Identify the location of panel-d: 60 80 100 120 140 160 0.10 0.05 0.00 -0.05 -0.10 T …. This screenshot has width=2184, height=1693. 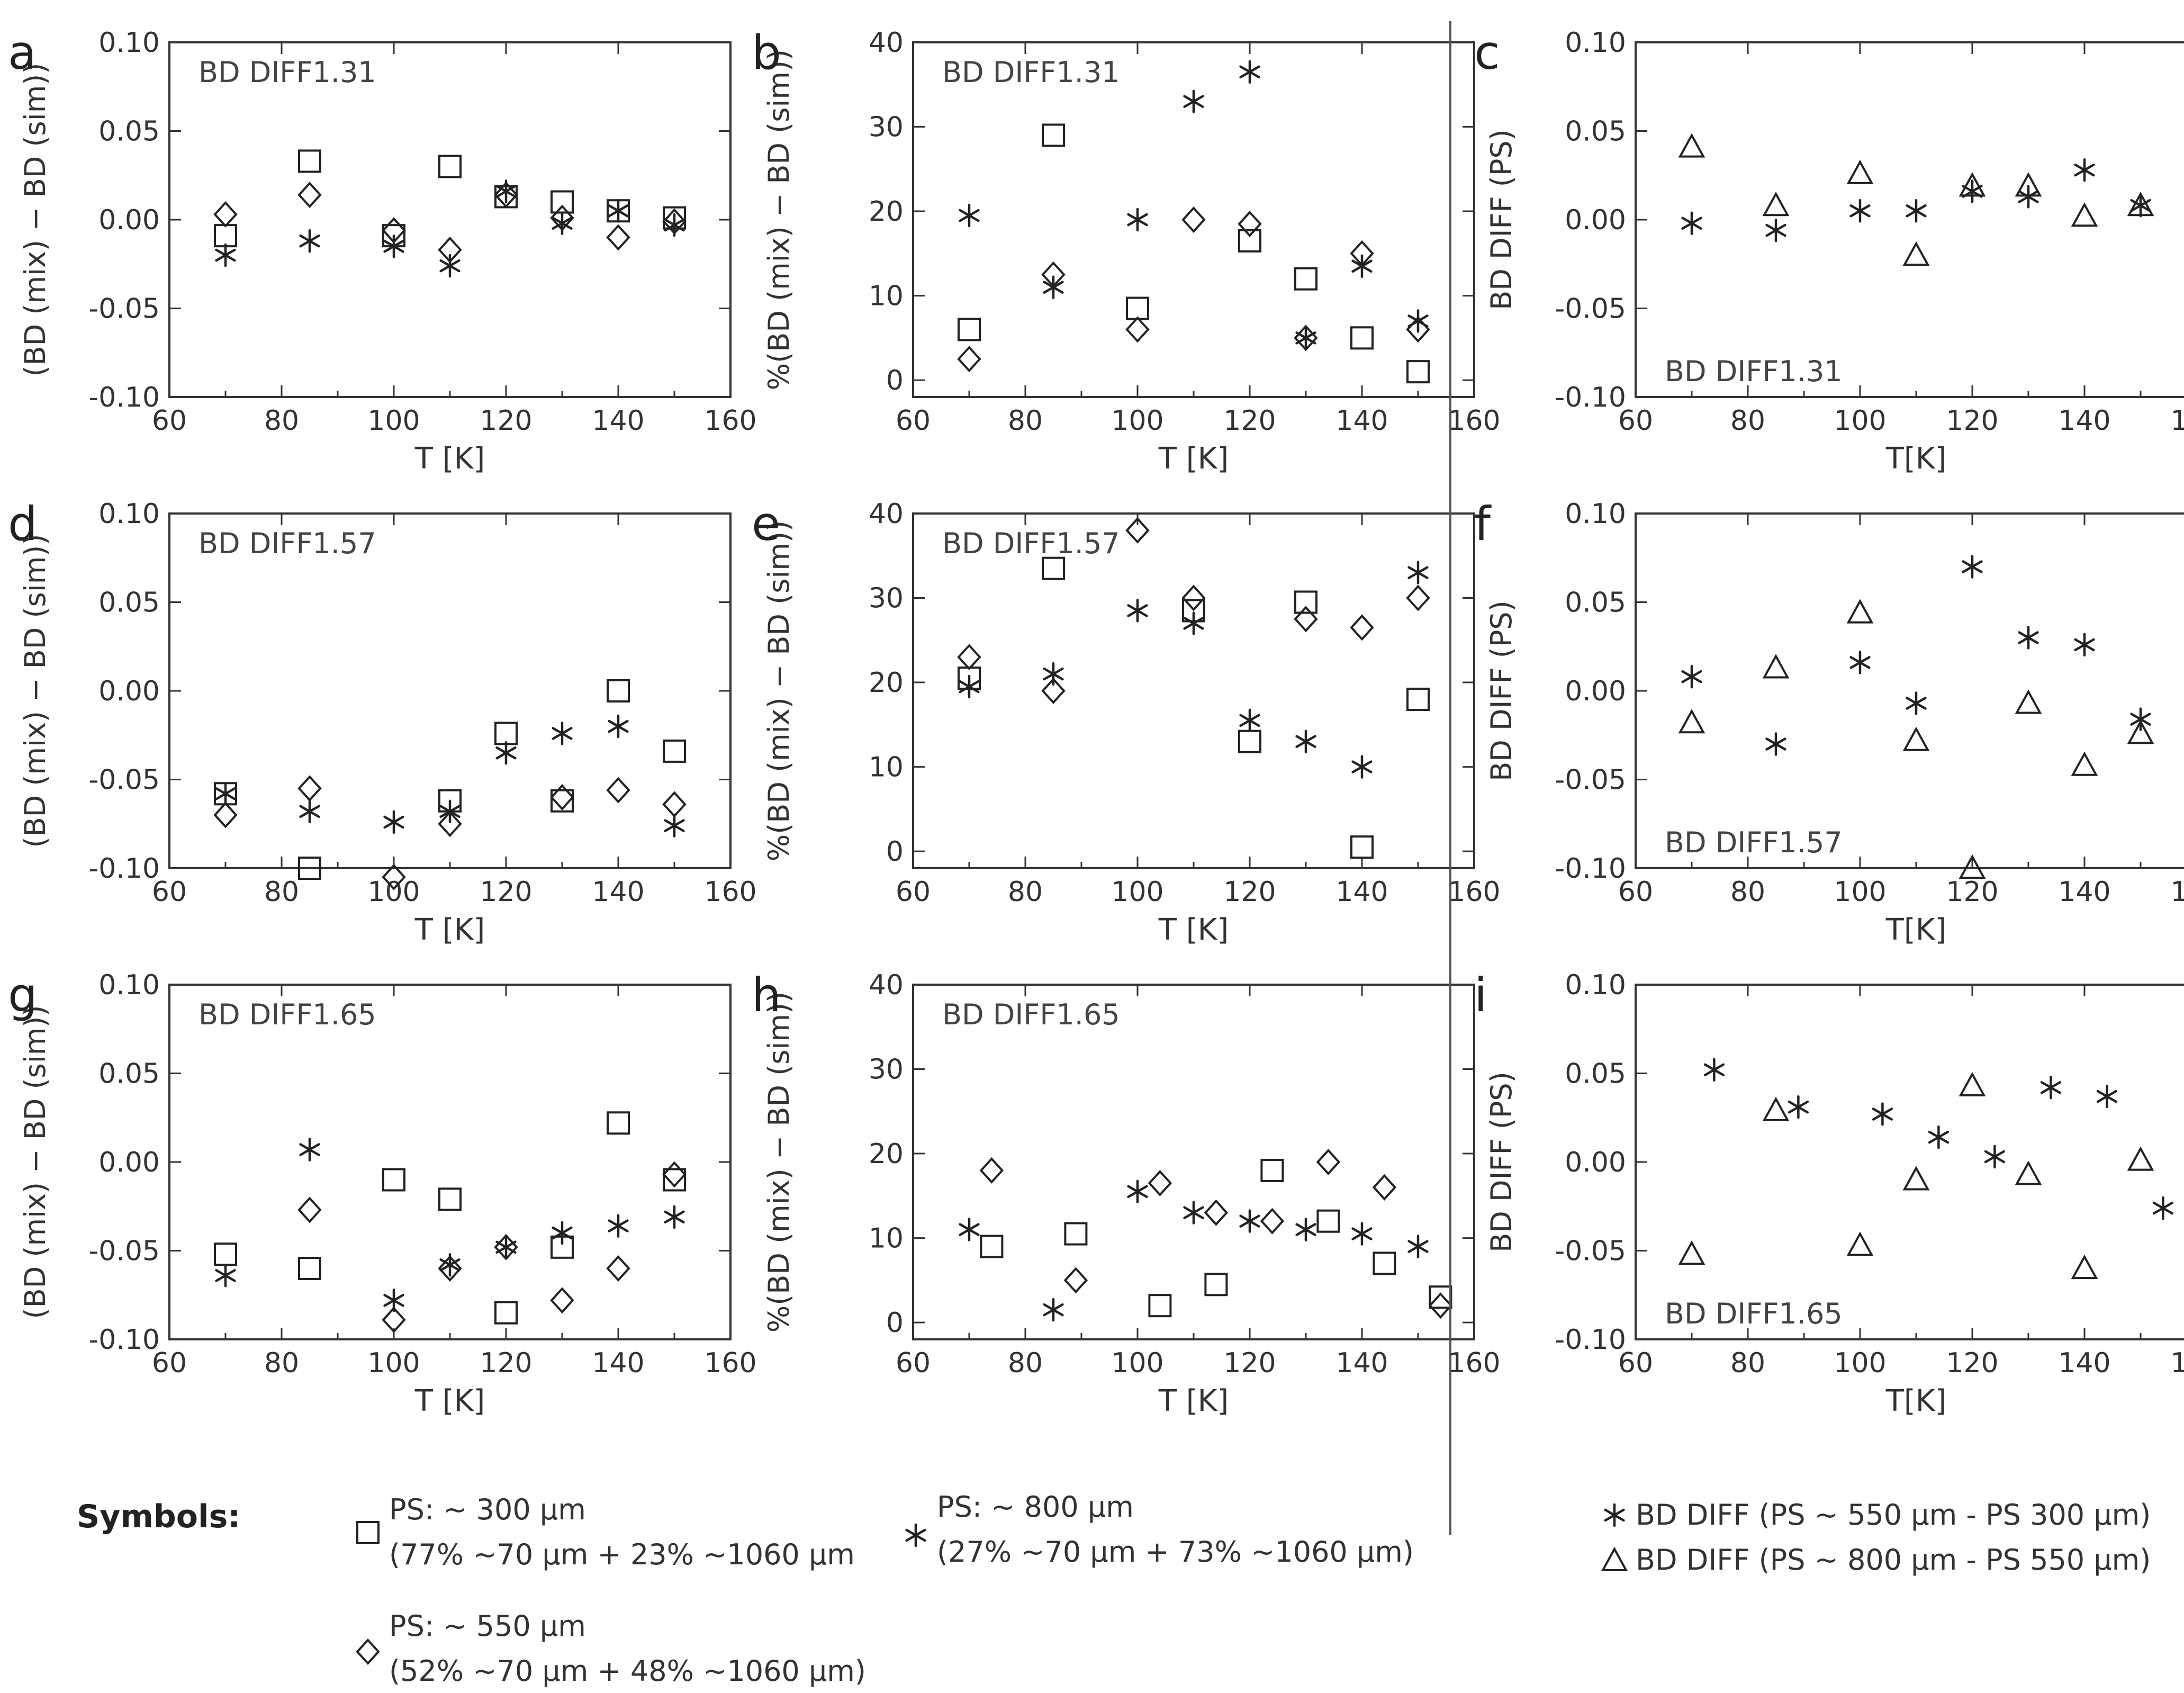
(382, 722).